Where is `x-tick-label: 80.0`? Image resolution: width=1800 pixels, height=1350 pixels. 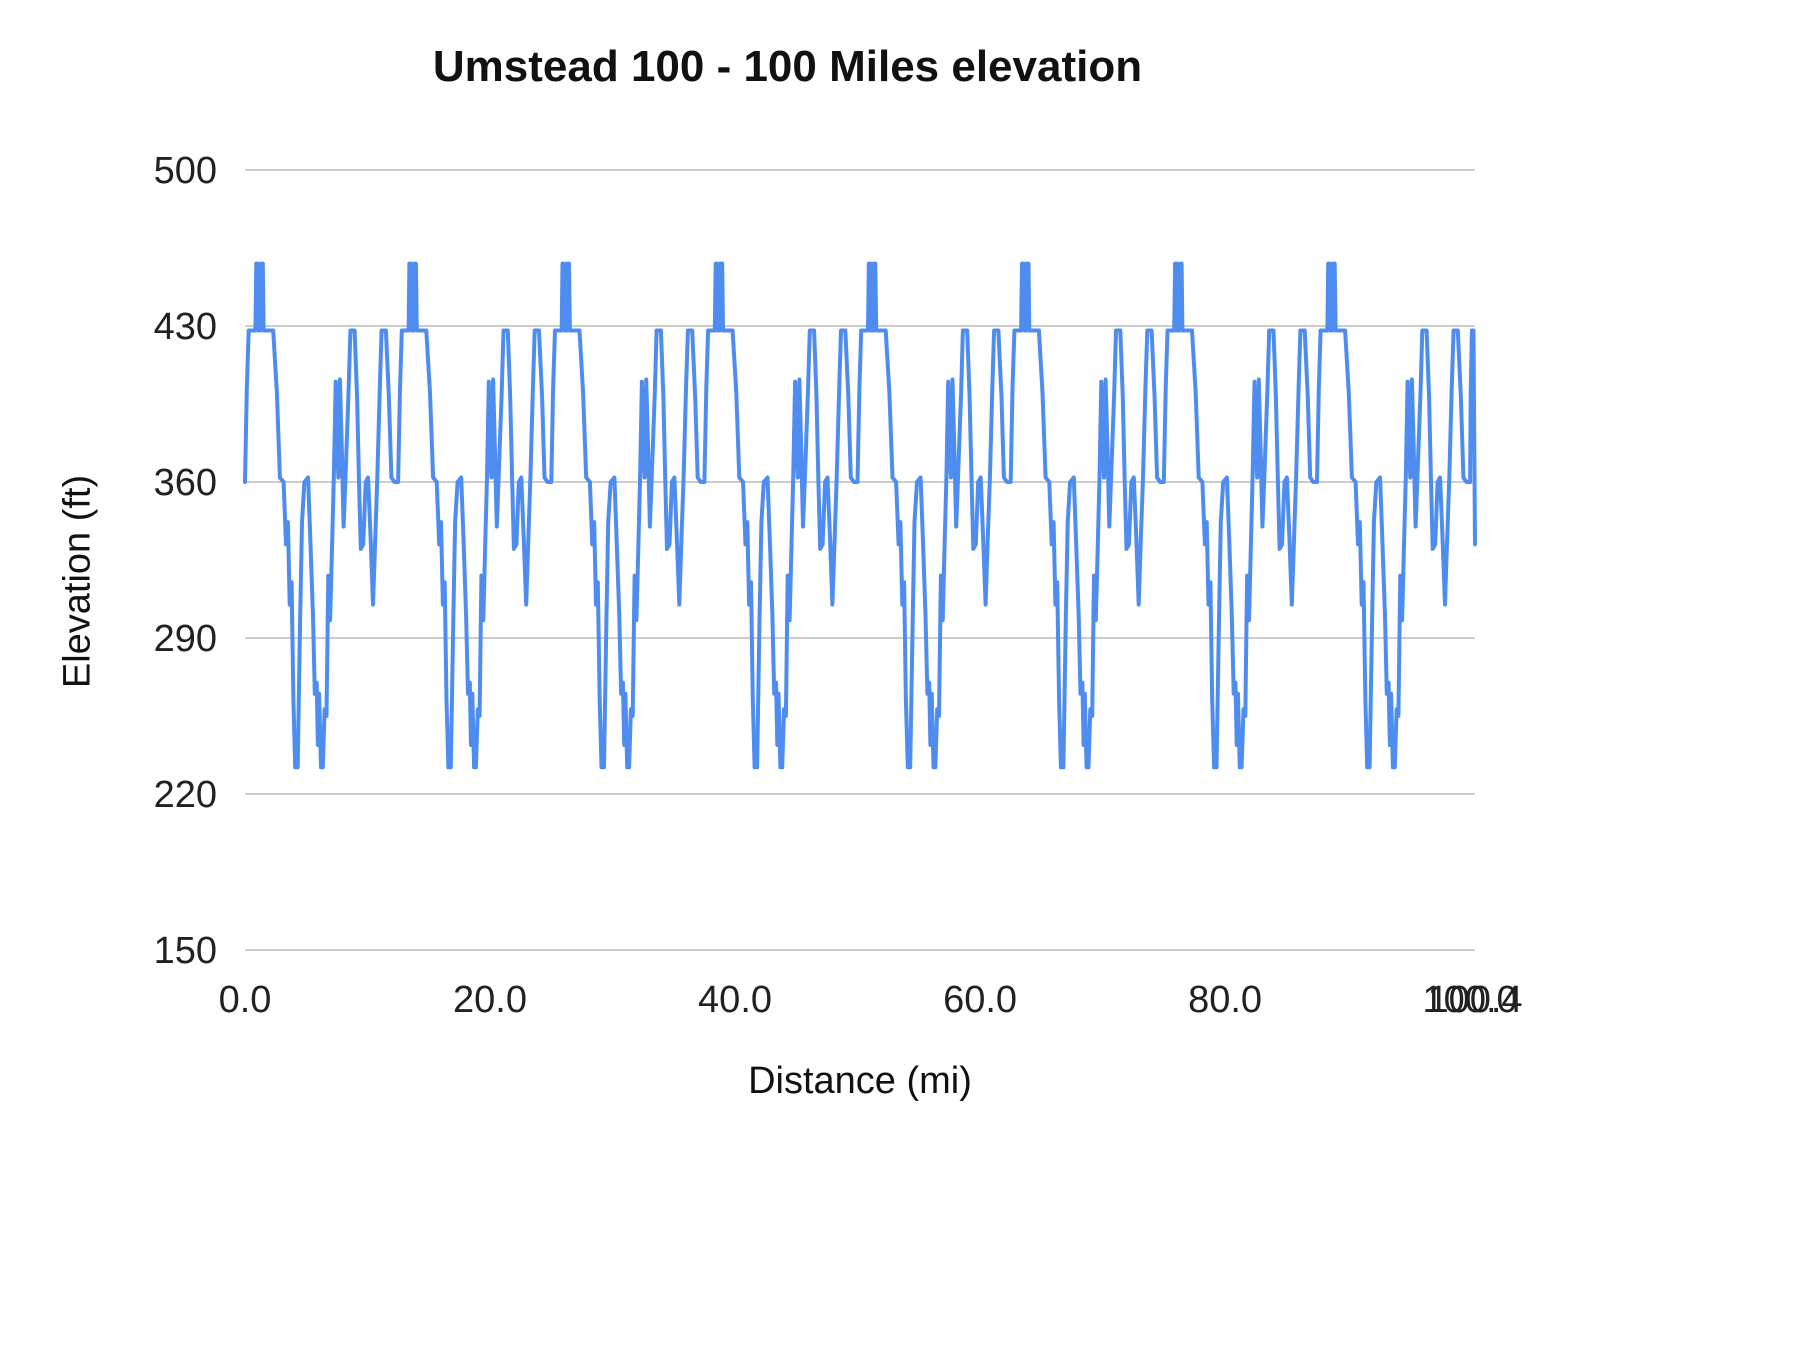
x-tick-label: 80.0 is located at coordinates (1225, 1000).